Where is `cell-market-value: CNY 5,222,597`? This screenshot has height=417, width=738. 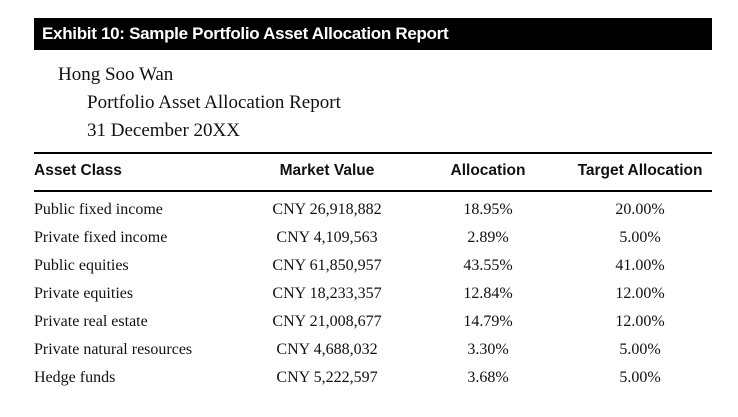 cell-market-value: CNY 5,222,597 is located at coordinates (327, 377).